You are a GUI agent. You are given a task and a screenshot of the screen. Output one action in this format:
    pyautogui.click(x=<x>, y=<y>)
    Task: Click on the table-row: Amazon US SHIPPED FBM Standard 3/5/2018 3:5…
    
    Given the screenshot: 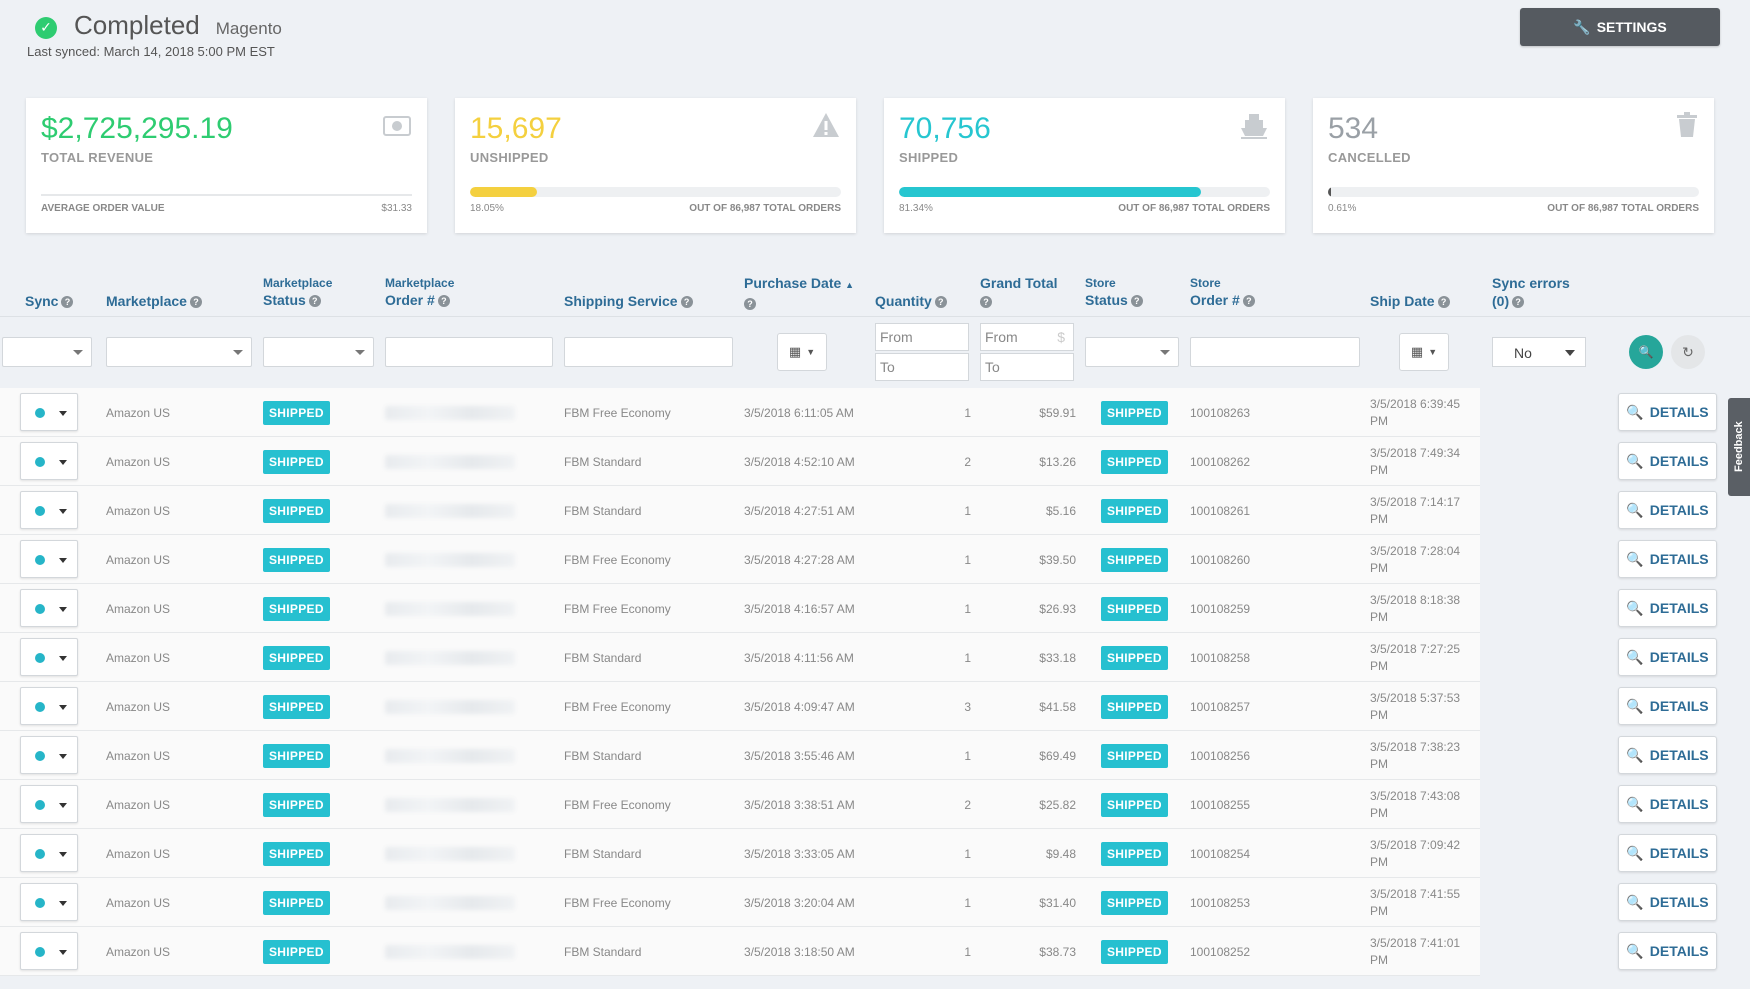 What is the action you would take?
    pyautogui.click(x=740, y=755)
    